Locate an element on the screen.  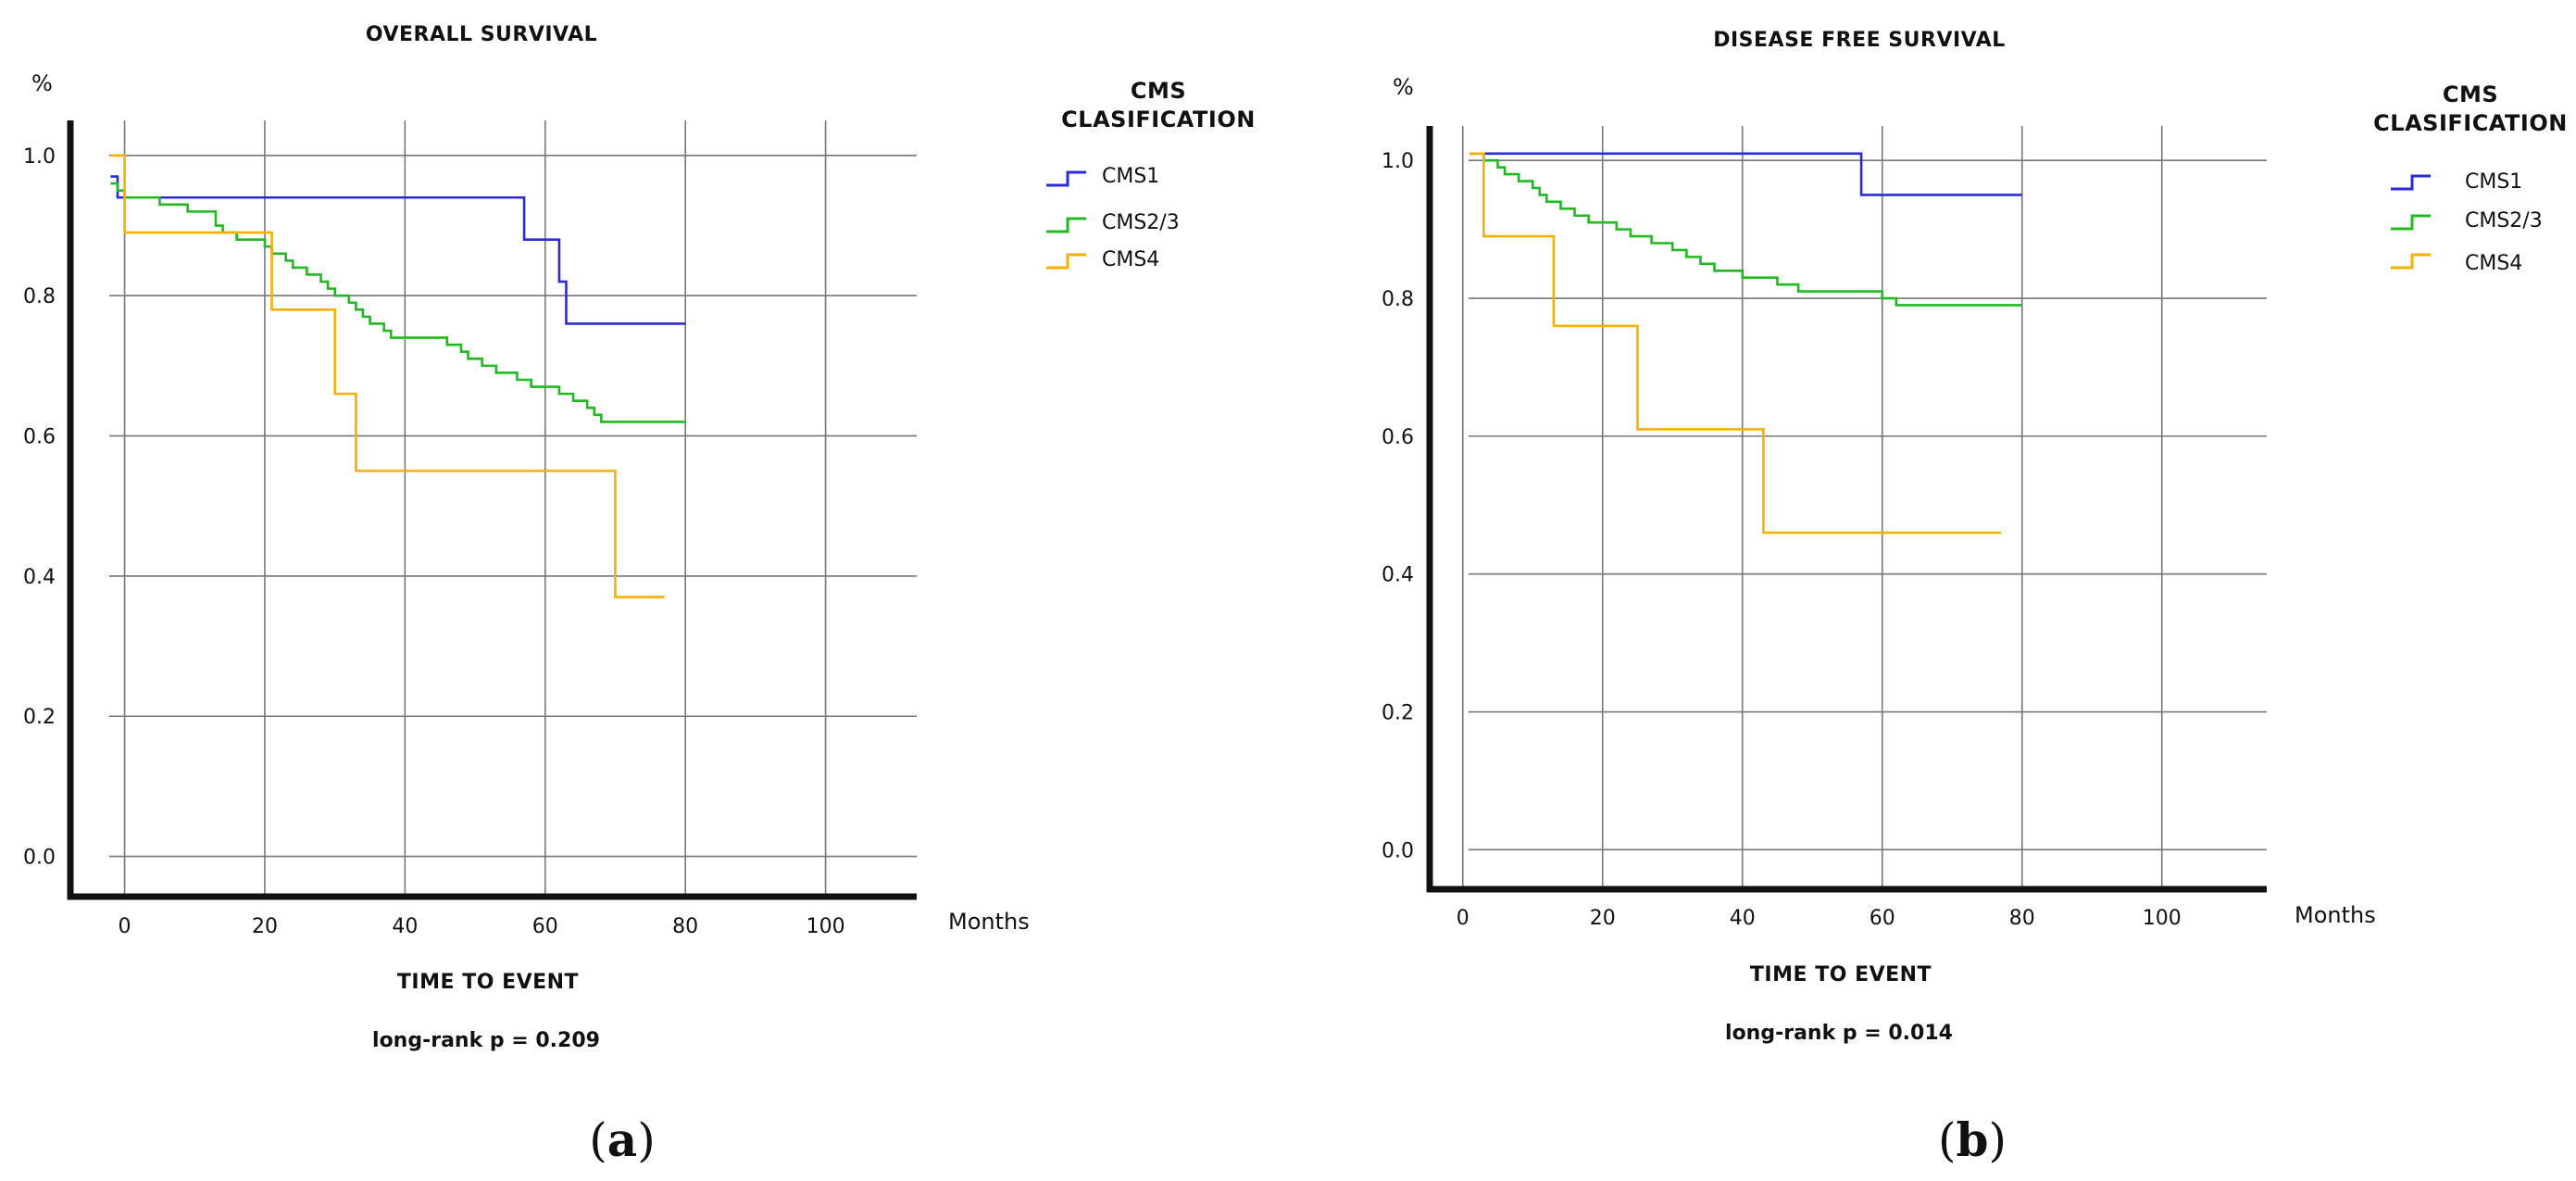
panel-a-series-lines is located at coordinates (398, 376).